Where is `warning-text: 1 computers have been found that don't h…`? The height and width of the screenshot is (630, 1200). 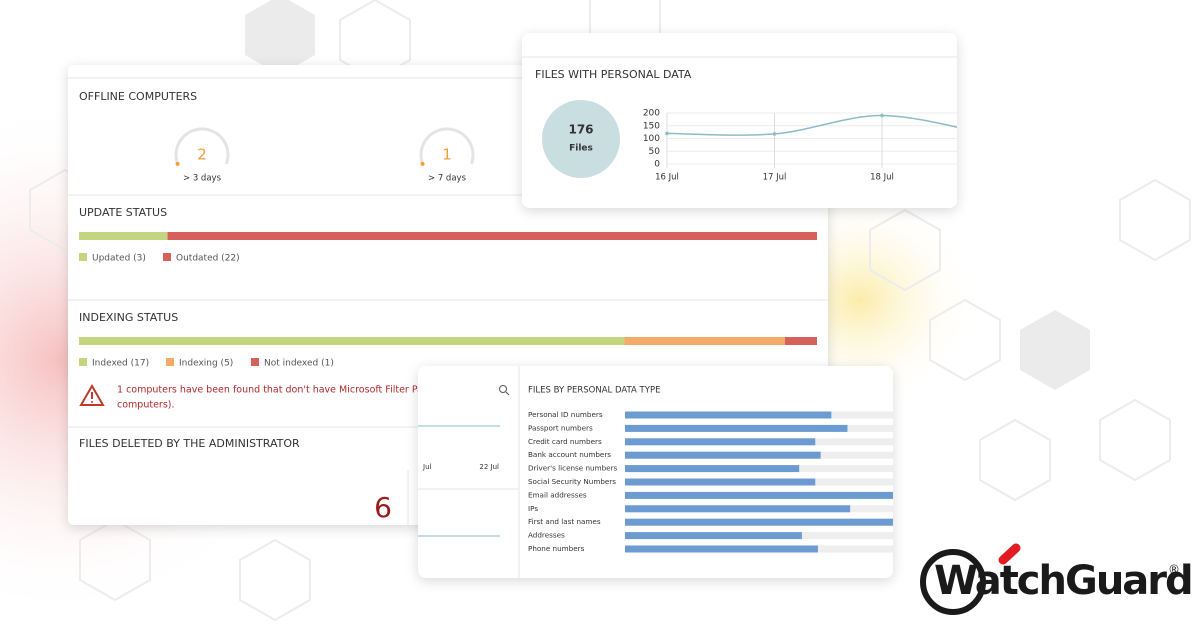
warning-text: 1 computers have been found that don't h… is located at coordinates (281, 390).